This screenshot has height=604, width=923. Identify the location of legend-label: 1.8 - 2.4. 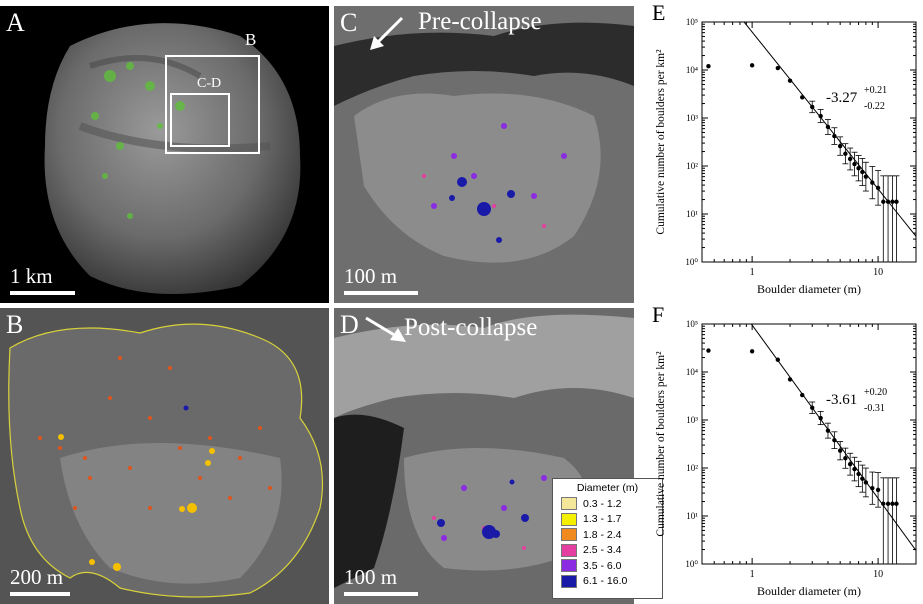
(602, 534).